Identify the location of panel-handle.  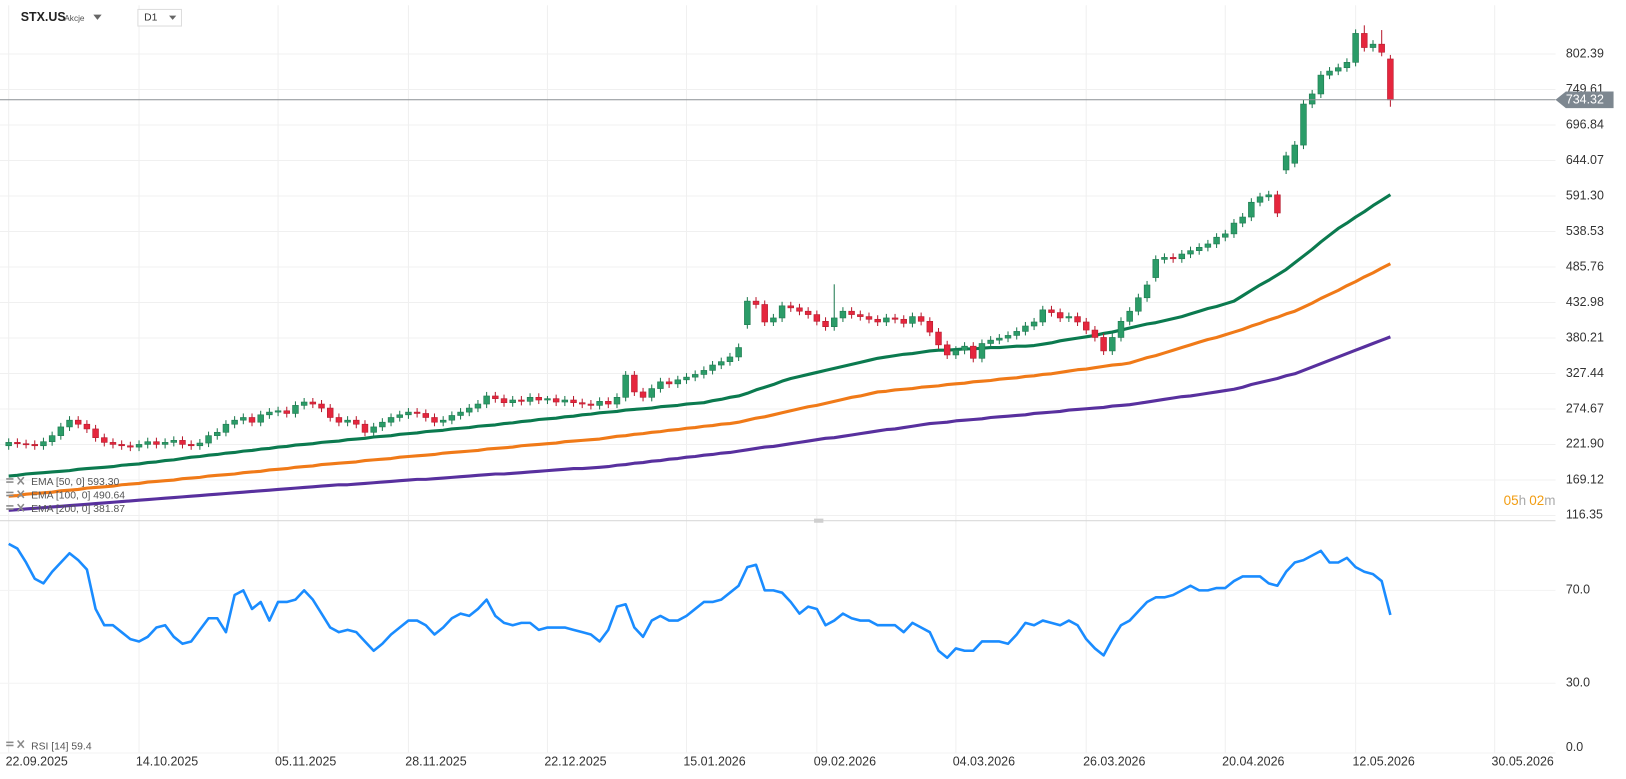
(819, 520).